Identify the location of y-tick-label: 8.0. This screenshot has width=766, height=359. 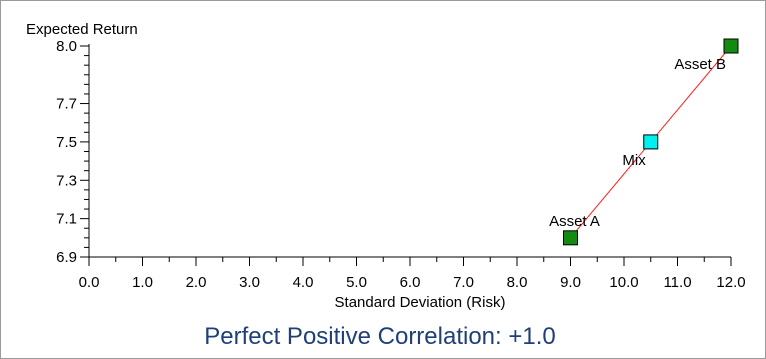
(66, 46).